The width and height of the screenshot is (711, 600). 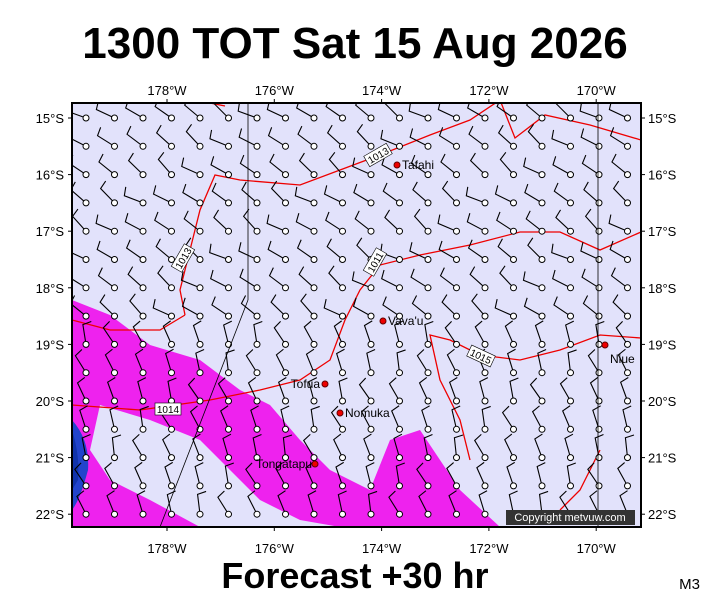 I want to click on copyright-box, so click(x=570, y=517).